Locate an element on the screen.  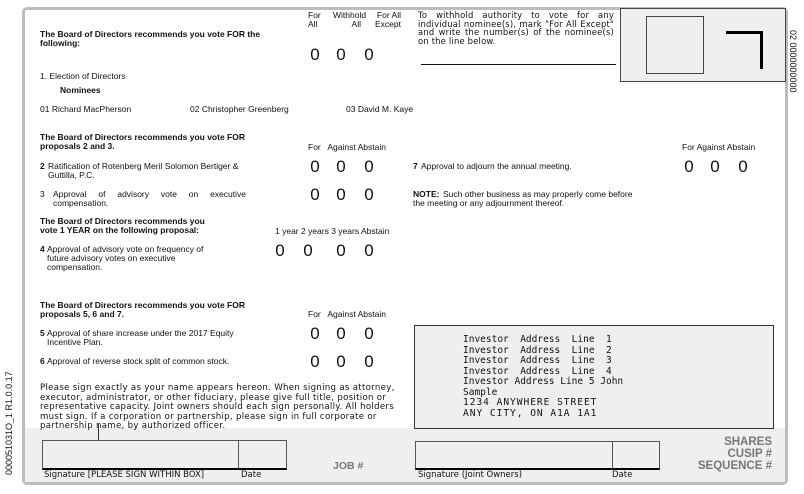
joint-signature-label: Signature (Joint Owners) is located at coordinates (470, 475).